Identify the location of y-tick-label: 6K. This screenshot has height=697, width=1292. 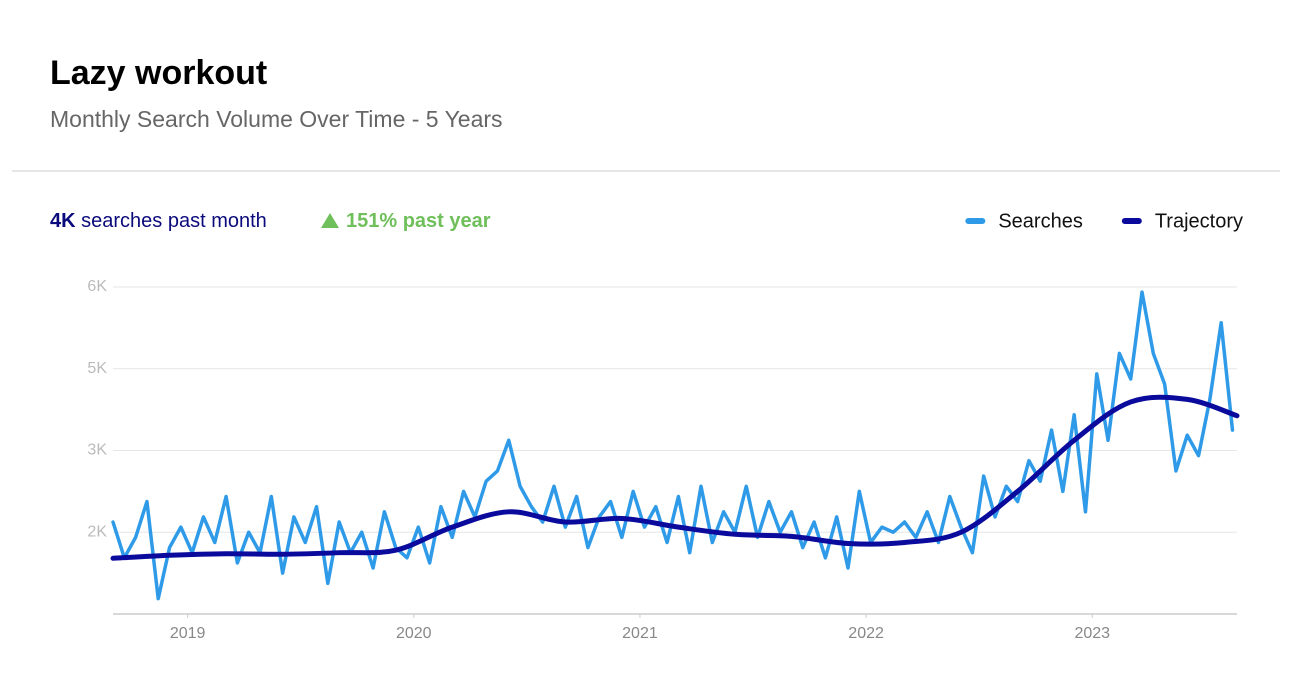
(97, 286).